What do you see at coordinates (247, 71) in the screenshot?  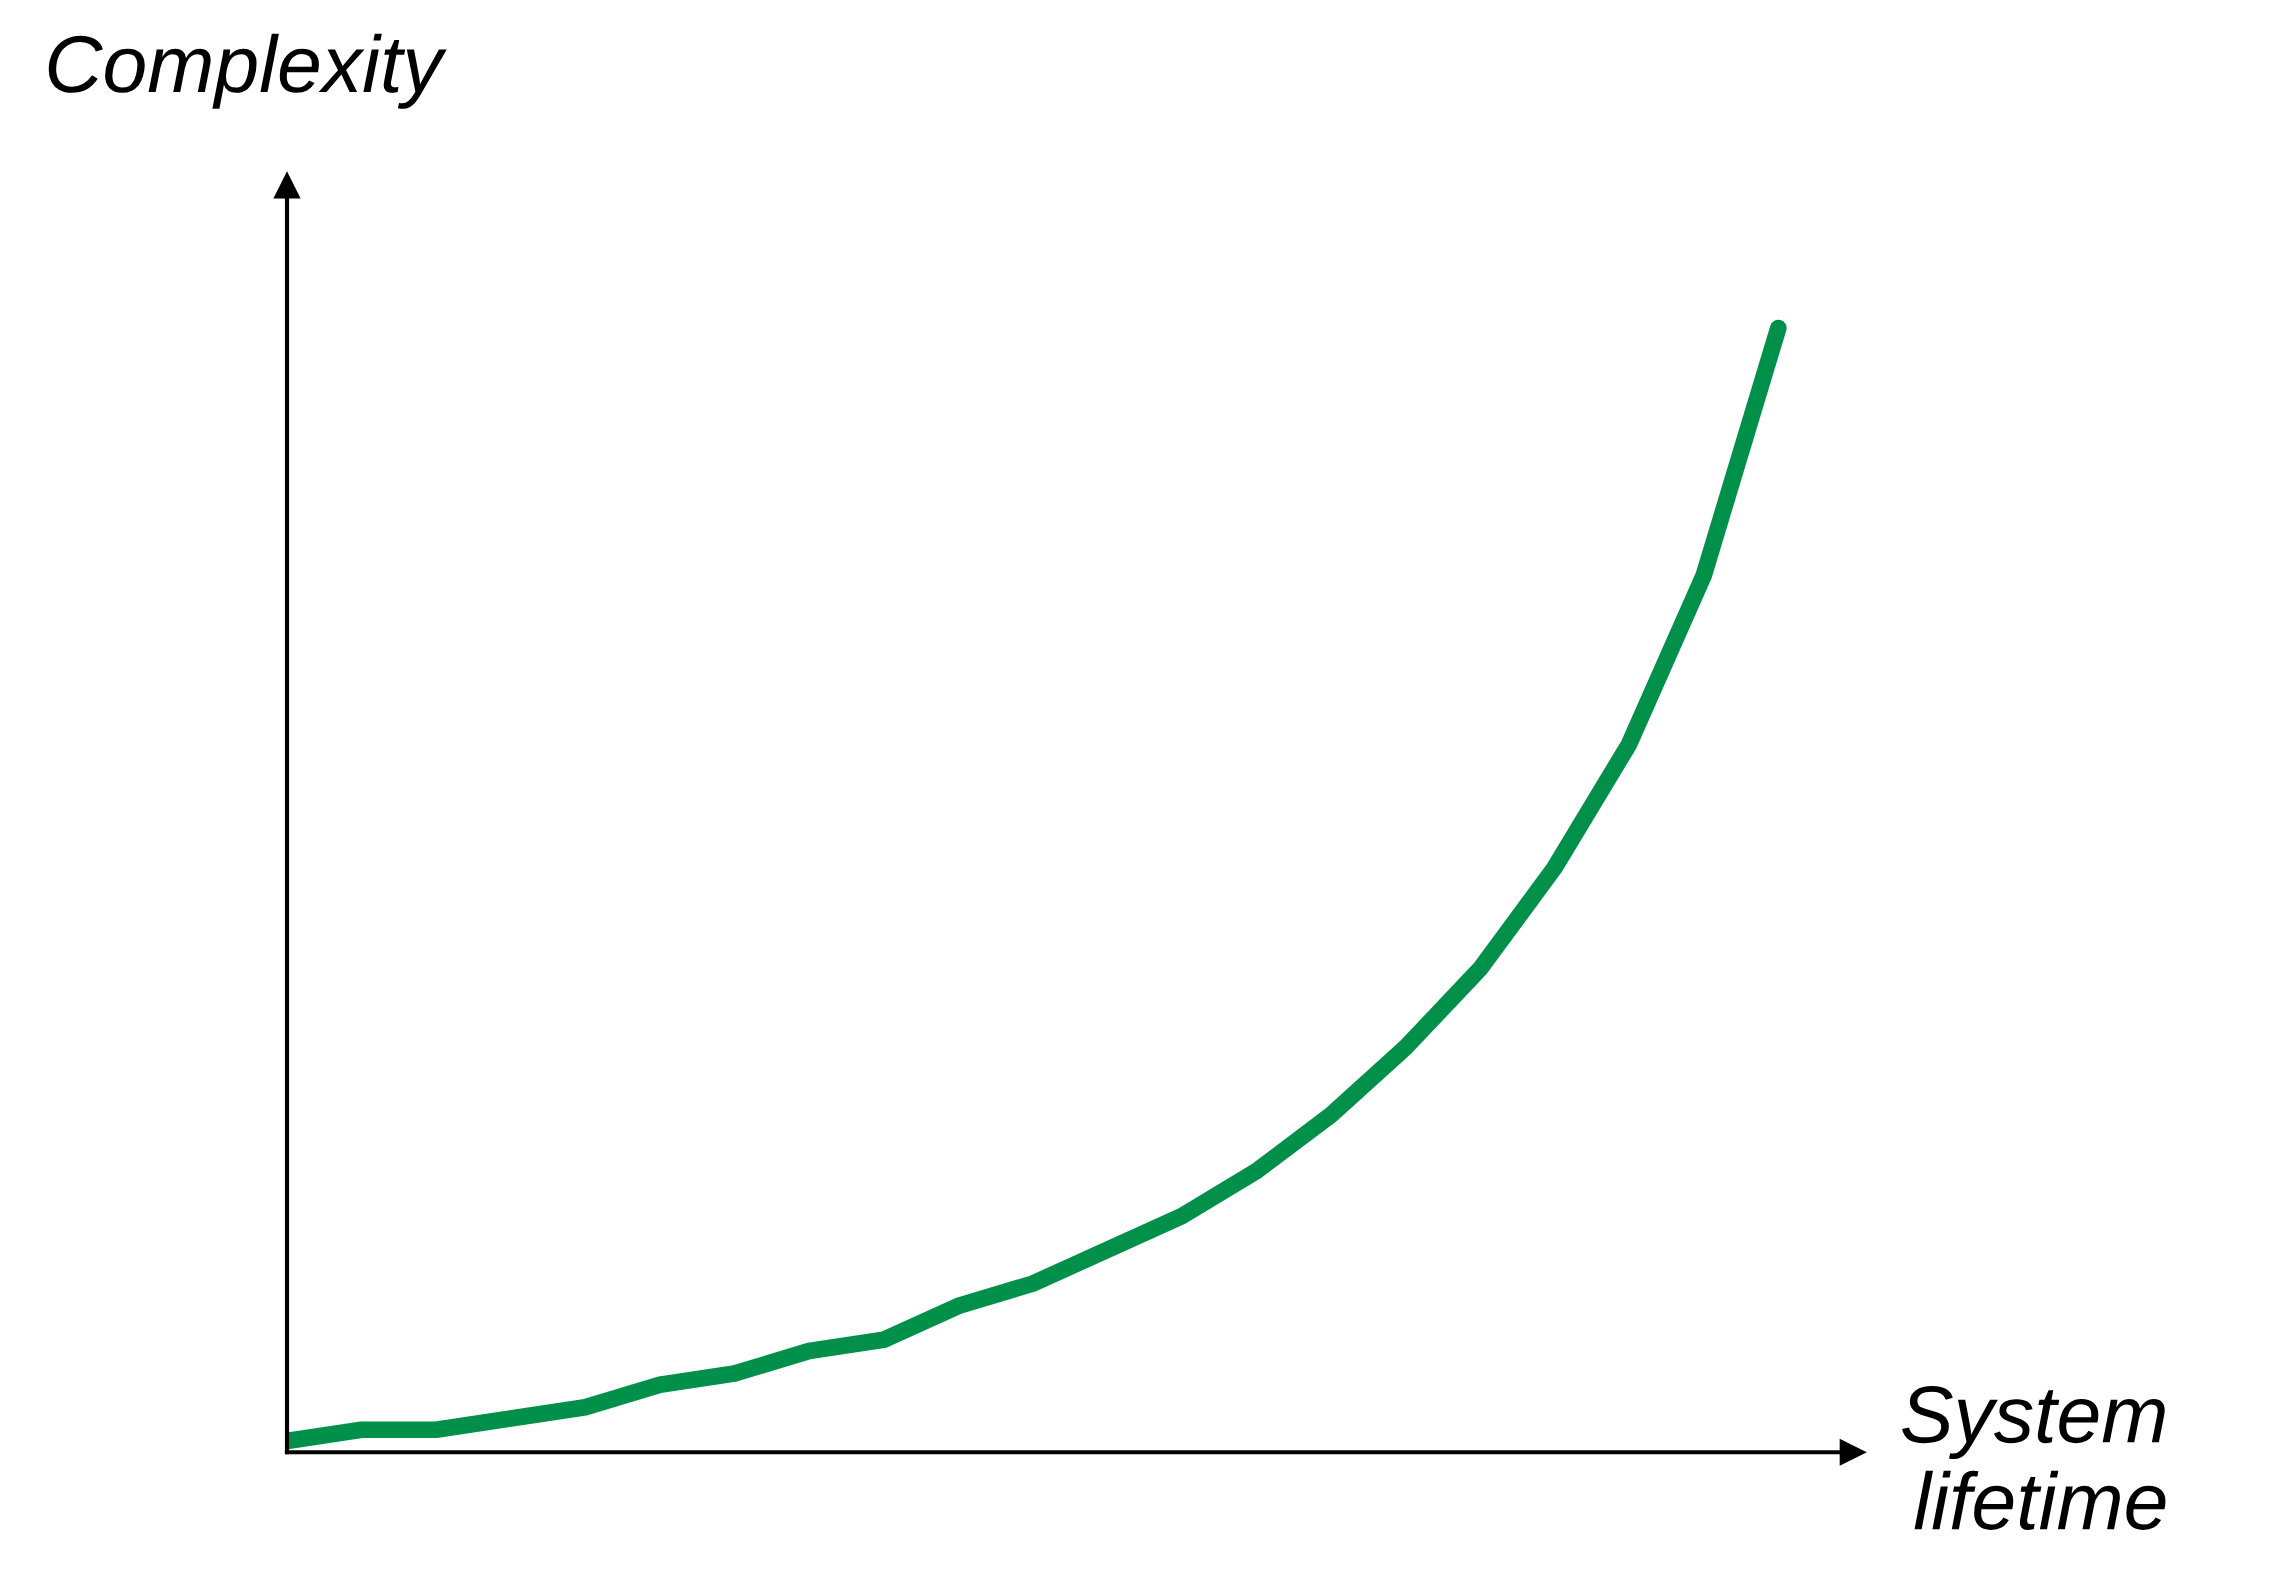 I see `y-axis-title: Complexity` at bounding box center [247, 71].